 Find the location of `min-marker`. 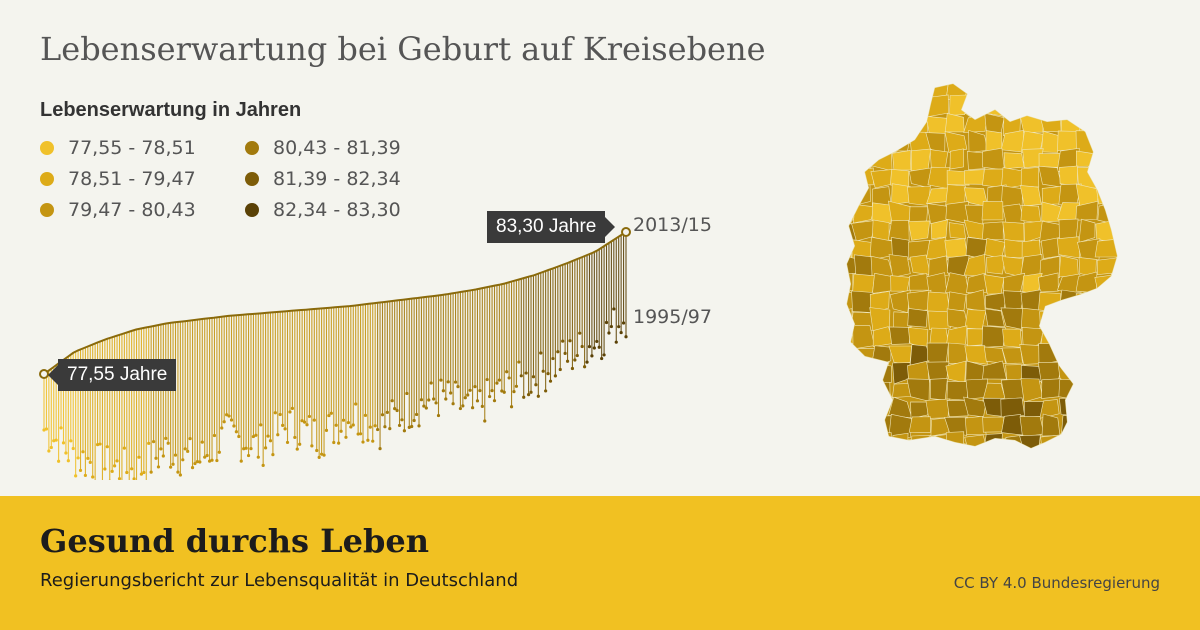

min-marker is located at coordinates (44, 374).